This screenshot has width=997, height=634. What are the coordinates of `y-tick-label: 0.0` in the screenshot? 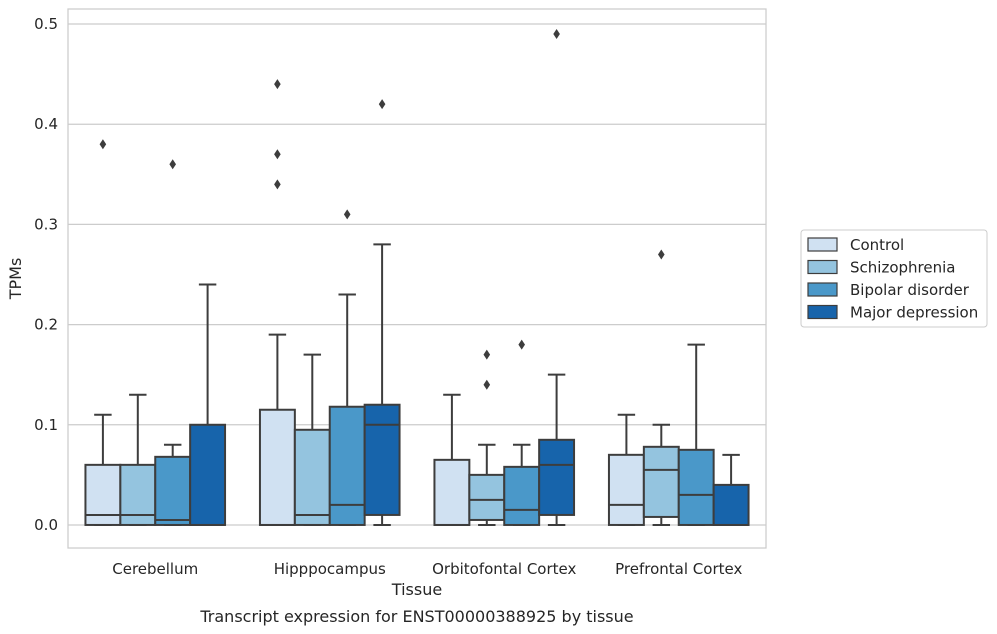 It's located at (46, 525).